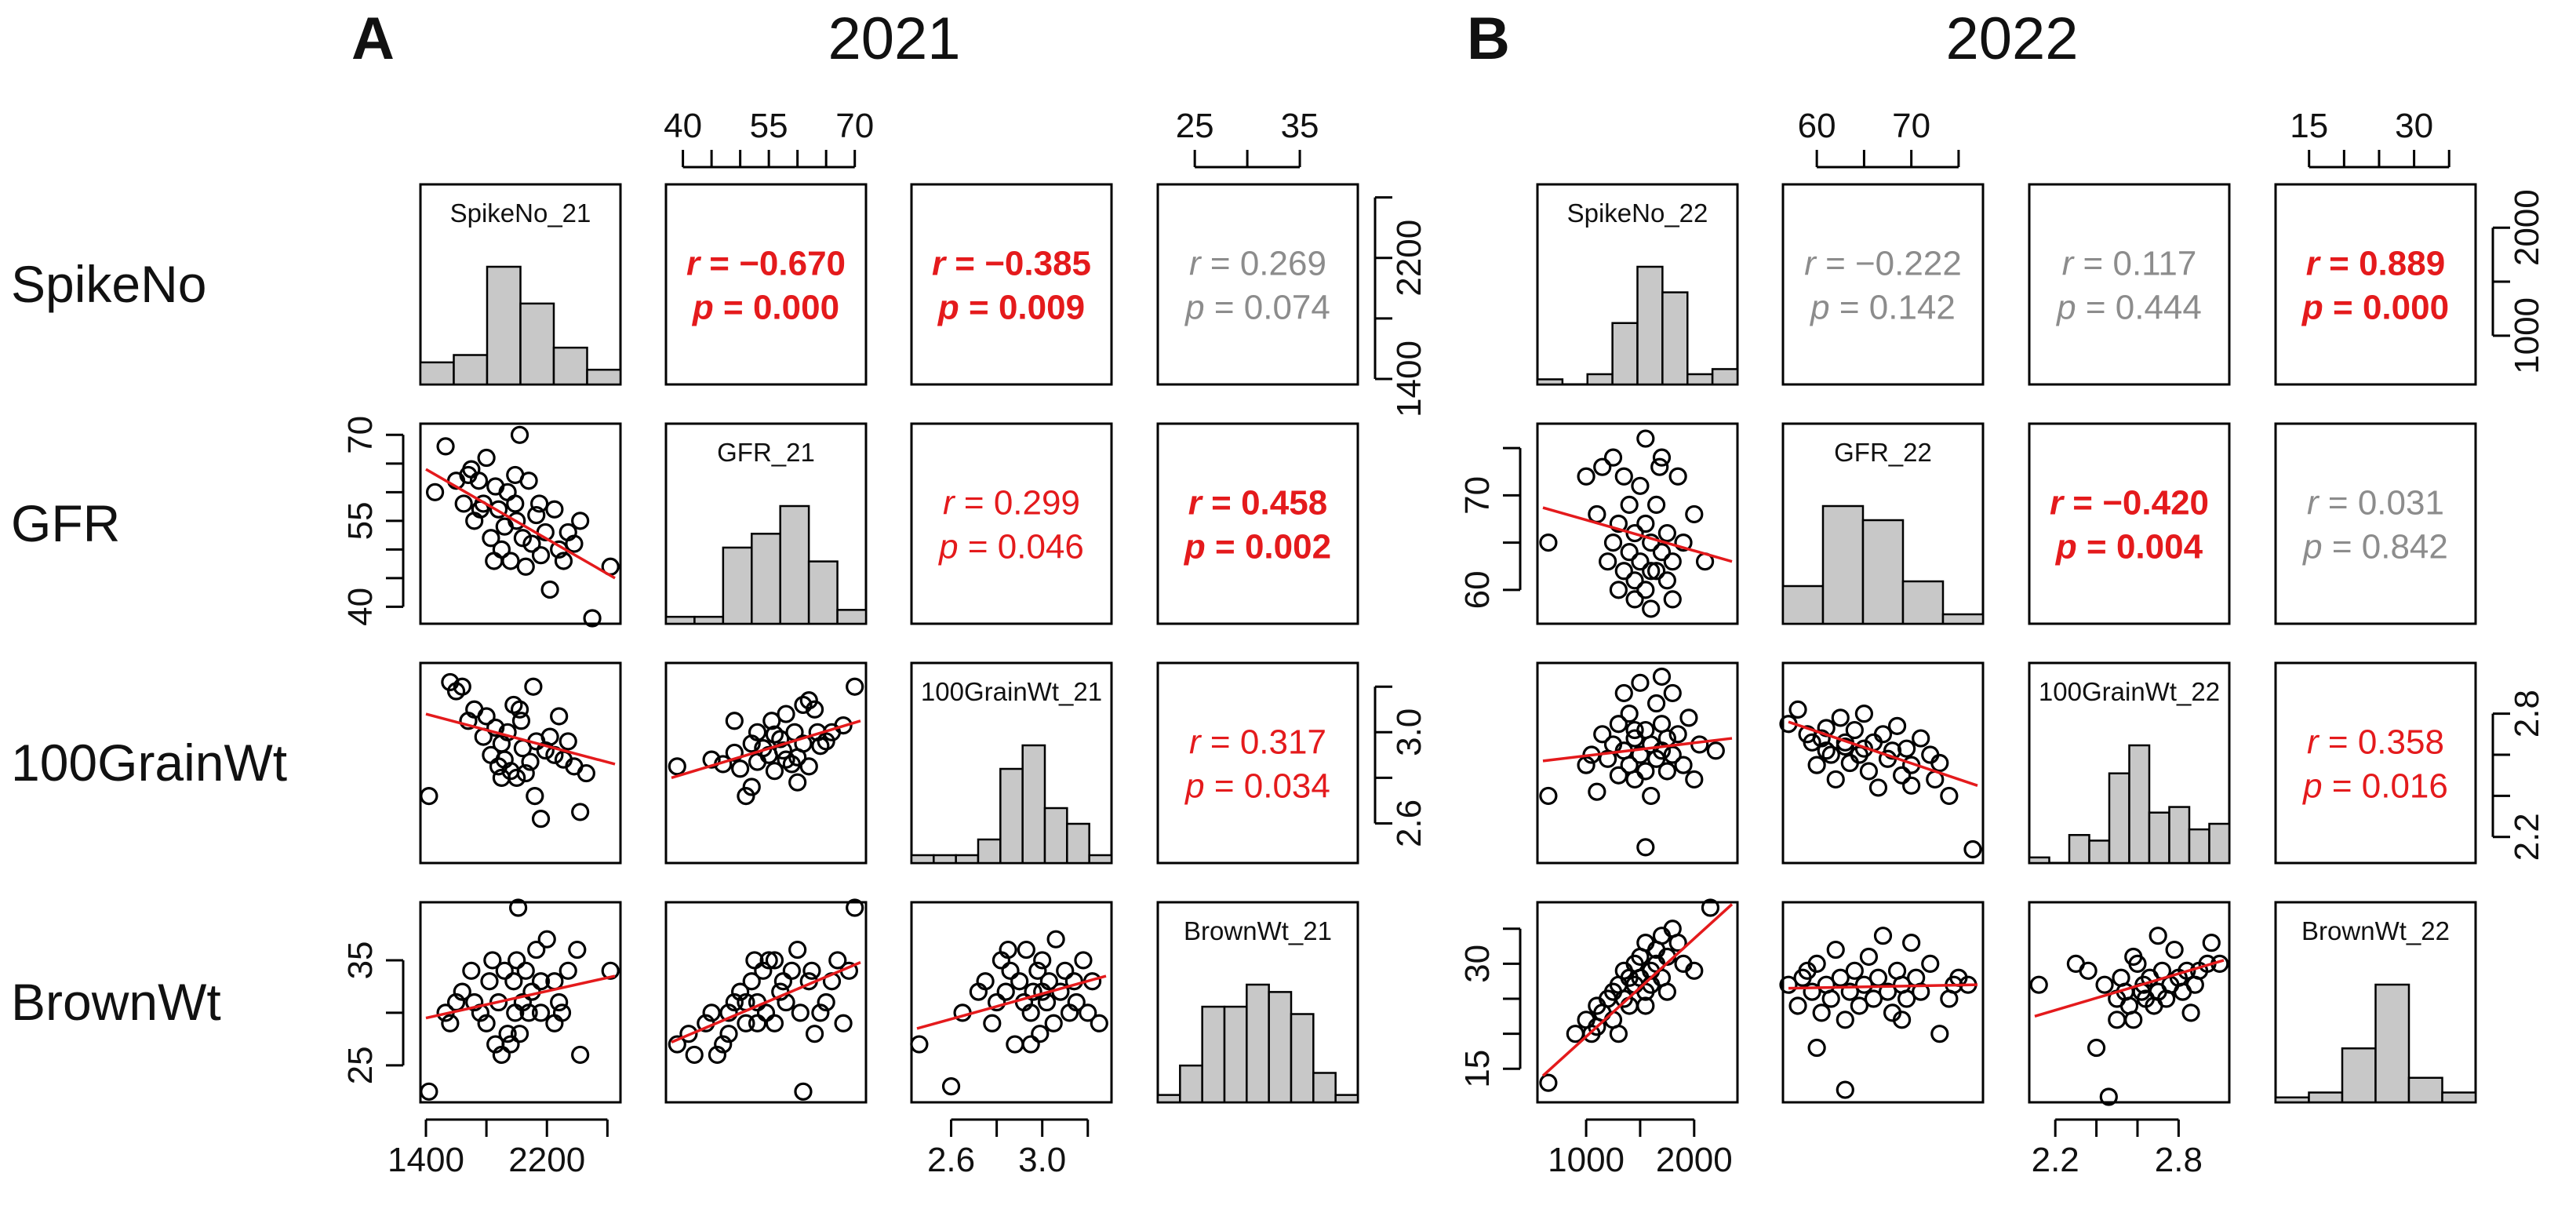 Image resolution: width=2576 pixels, height=1220 pixels. Describe the element at coordinates (373, 38) in the screenshot. I see `panel-letter-a: A` at that location.